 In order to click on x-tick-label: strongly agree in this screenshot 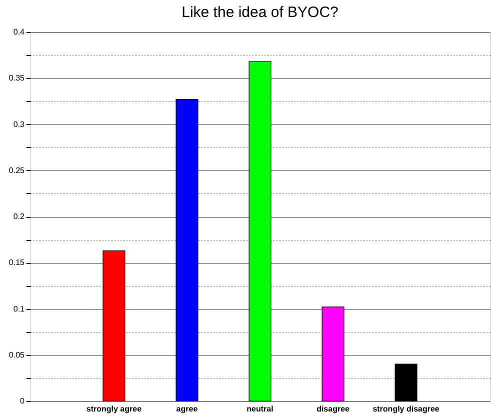, I will do `click(114, 409)`.